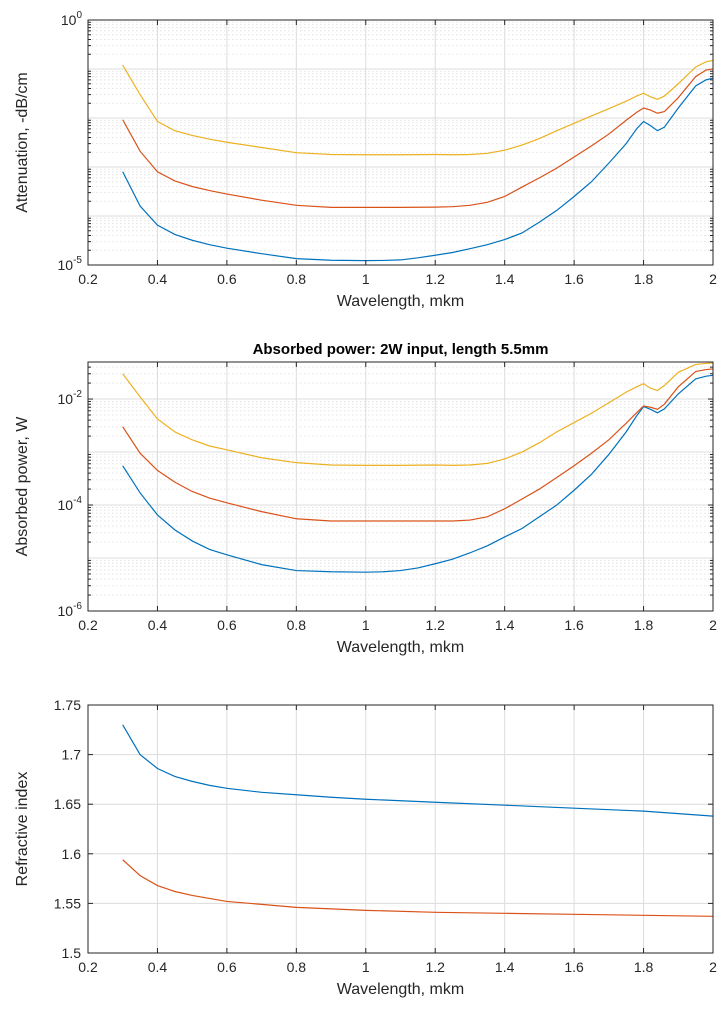  Describe the element at coordinates (418, 414) in the screenshot. I see `plot-1-series-3-line` at that location.